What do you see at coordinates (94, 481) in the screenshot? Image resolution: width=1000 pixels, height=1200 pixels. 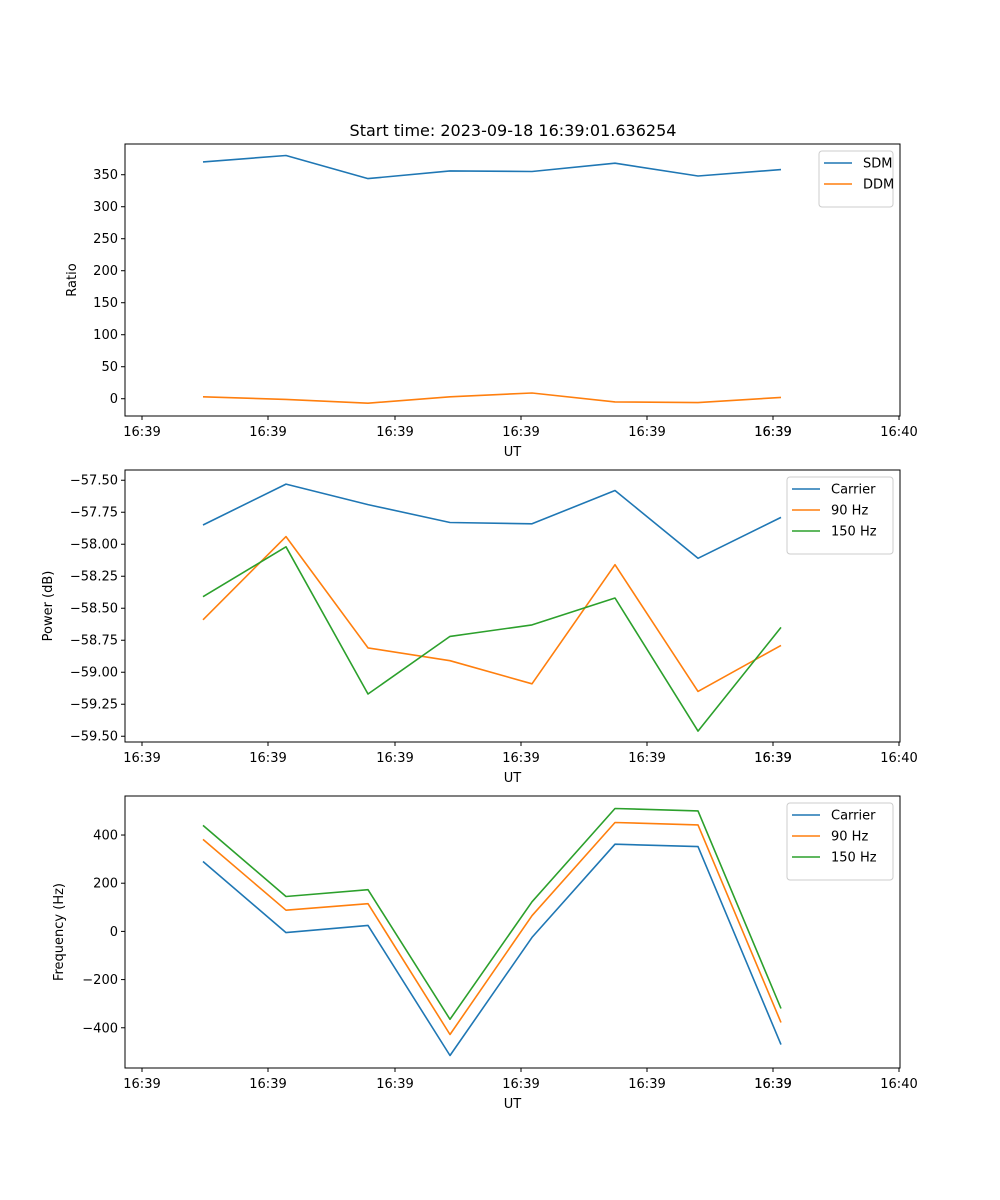 I see `y-tick-label: −57.50` at bounding box center [94, 481].